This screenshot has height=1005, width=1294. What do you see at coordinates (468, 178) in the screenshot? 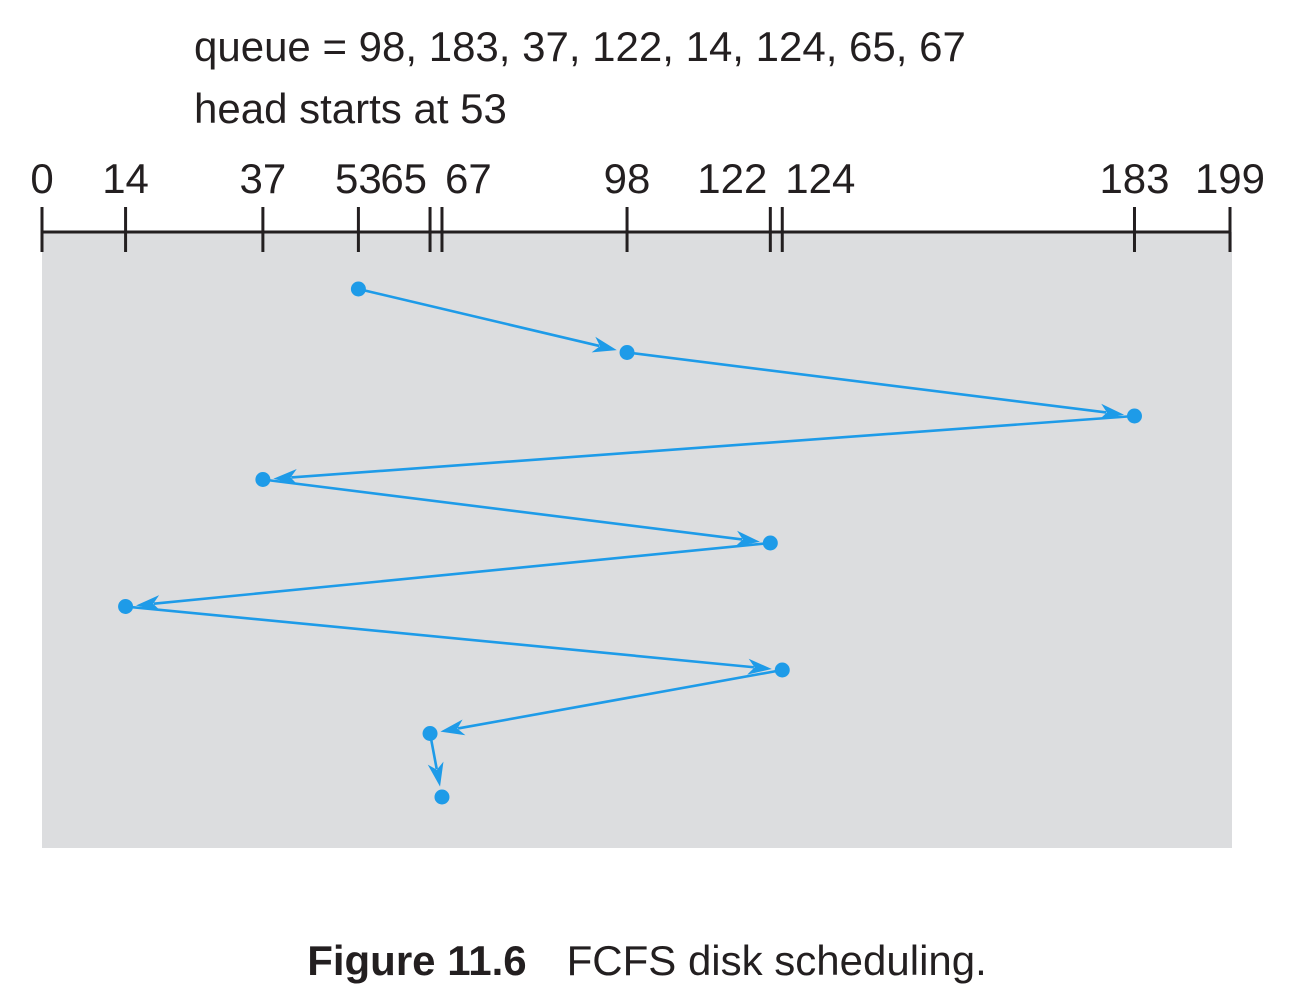
I see `tick-label: 67` at bounding box center [468, 178].